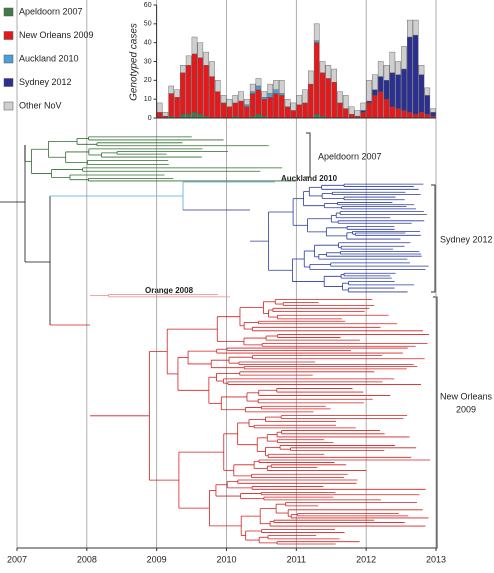 This screenshot has width=494, height=573. What do you see at coordinates (366, 559) in the screenshot?
I see `x-tick-label: 2012` at bounding box center [366, 559].